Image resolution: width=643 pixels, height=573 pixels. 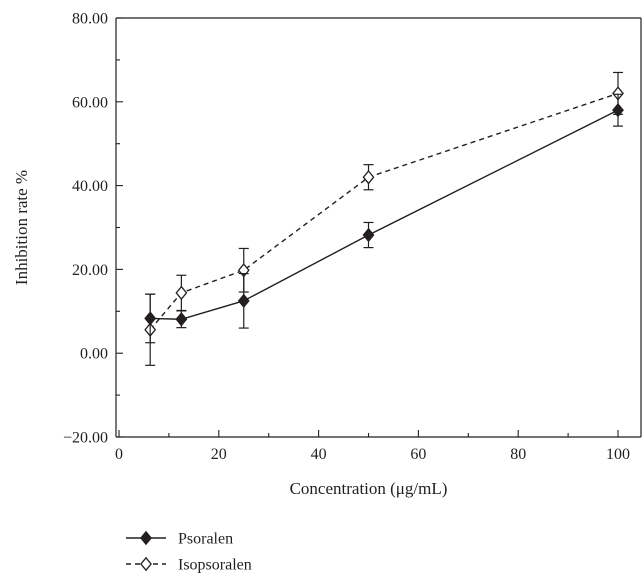 What do you see at coordinates (215, 565) in the screenshot?
I see `legend-label-isopsoralen: Isopsoralen` at bounding box center [215, 565].